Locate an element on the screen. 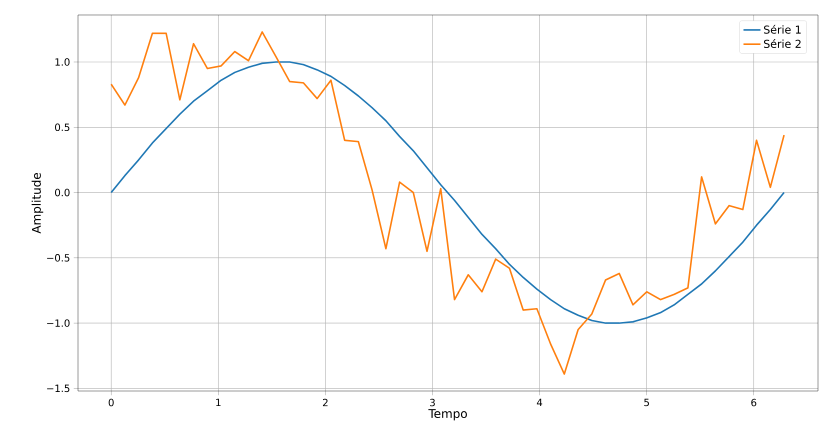 Image resolution: width=824 pixels, height=435 pixels. x-tick-label: 3 is located at coordinates (432, 402).